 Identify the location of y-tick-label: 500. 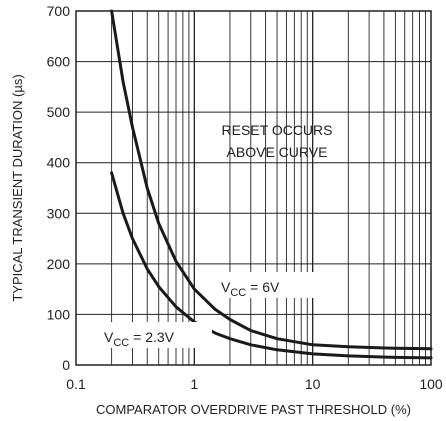
(59, 112).